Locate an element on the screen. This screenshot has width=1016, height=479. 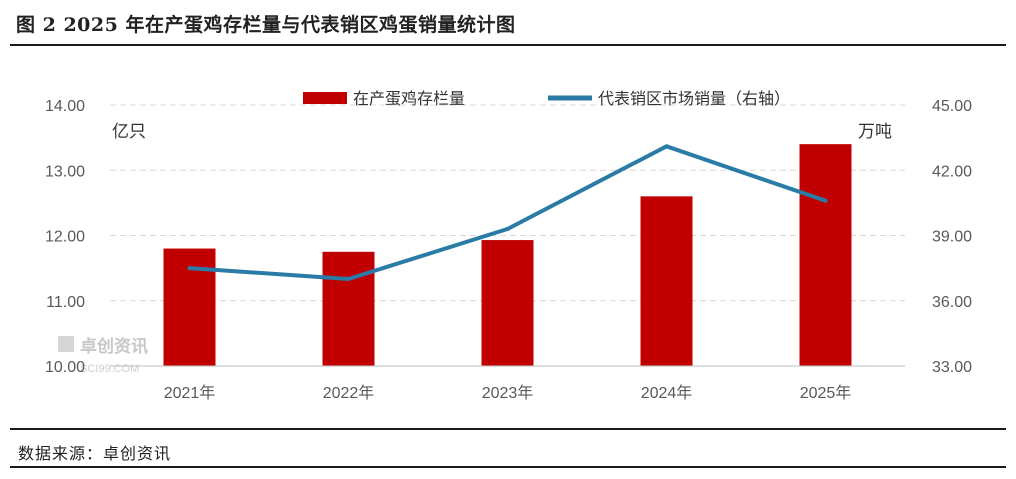
right-tick-label: 42.00 is located at coordinates (952, 171).